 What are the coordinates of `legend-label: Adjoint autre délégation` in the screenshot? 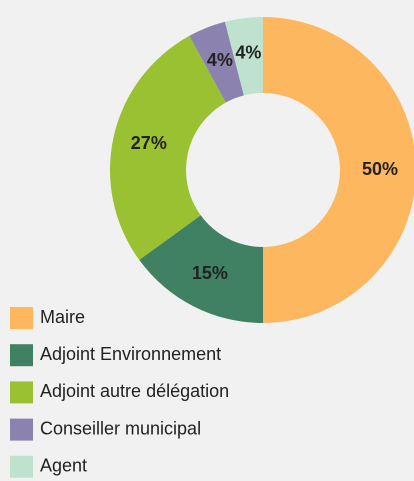 It's located at (134, 391).